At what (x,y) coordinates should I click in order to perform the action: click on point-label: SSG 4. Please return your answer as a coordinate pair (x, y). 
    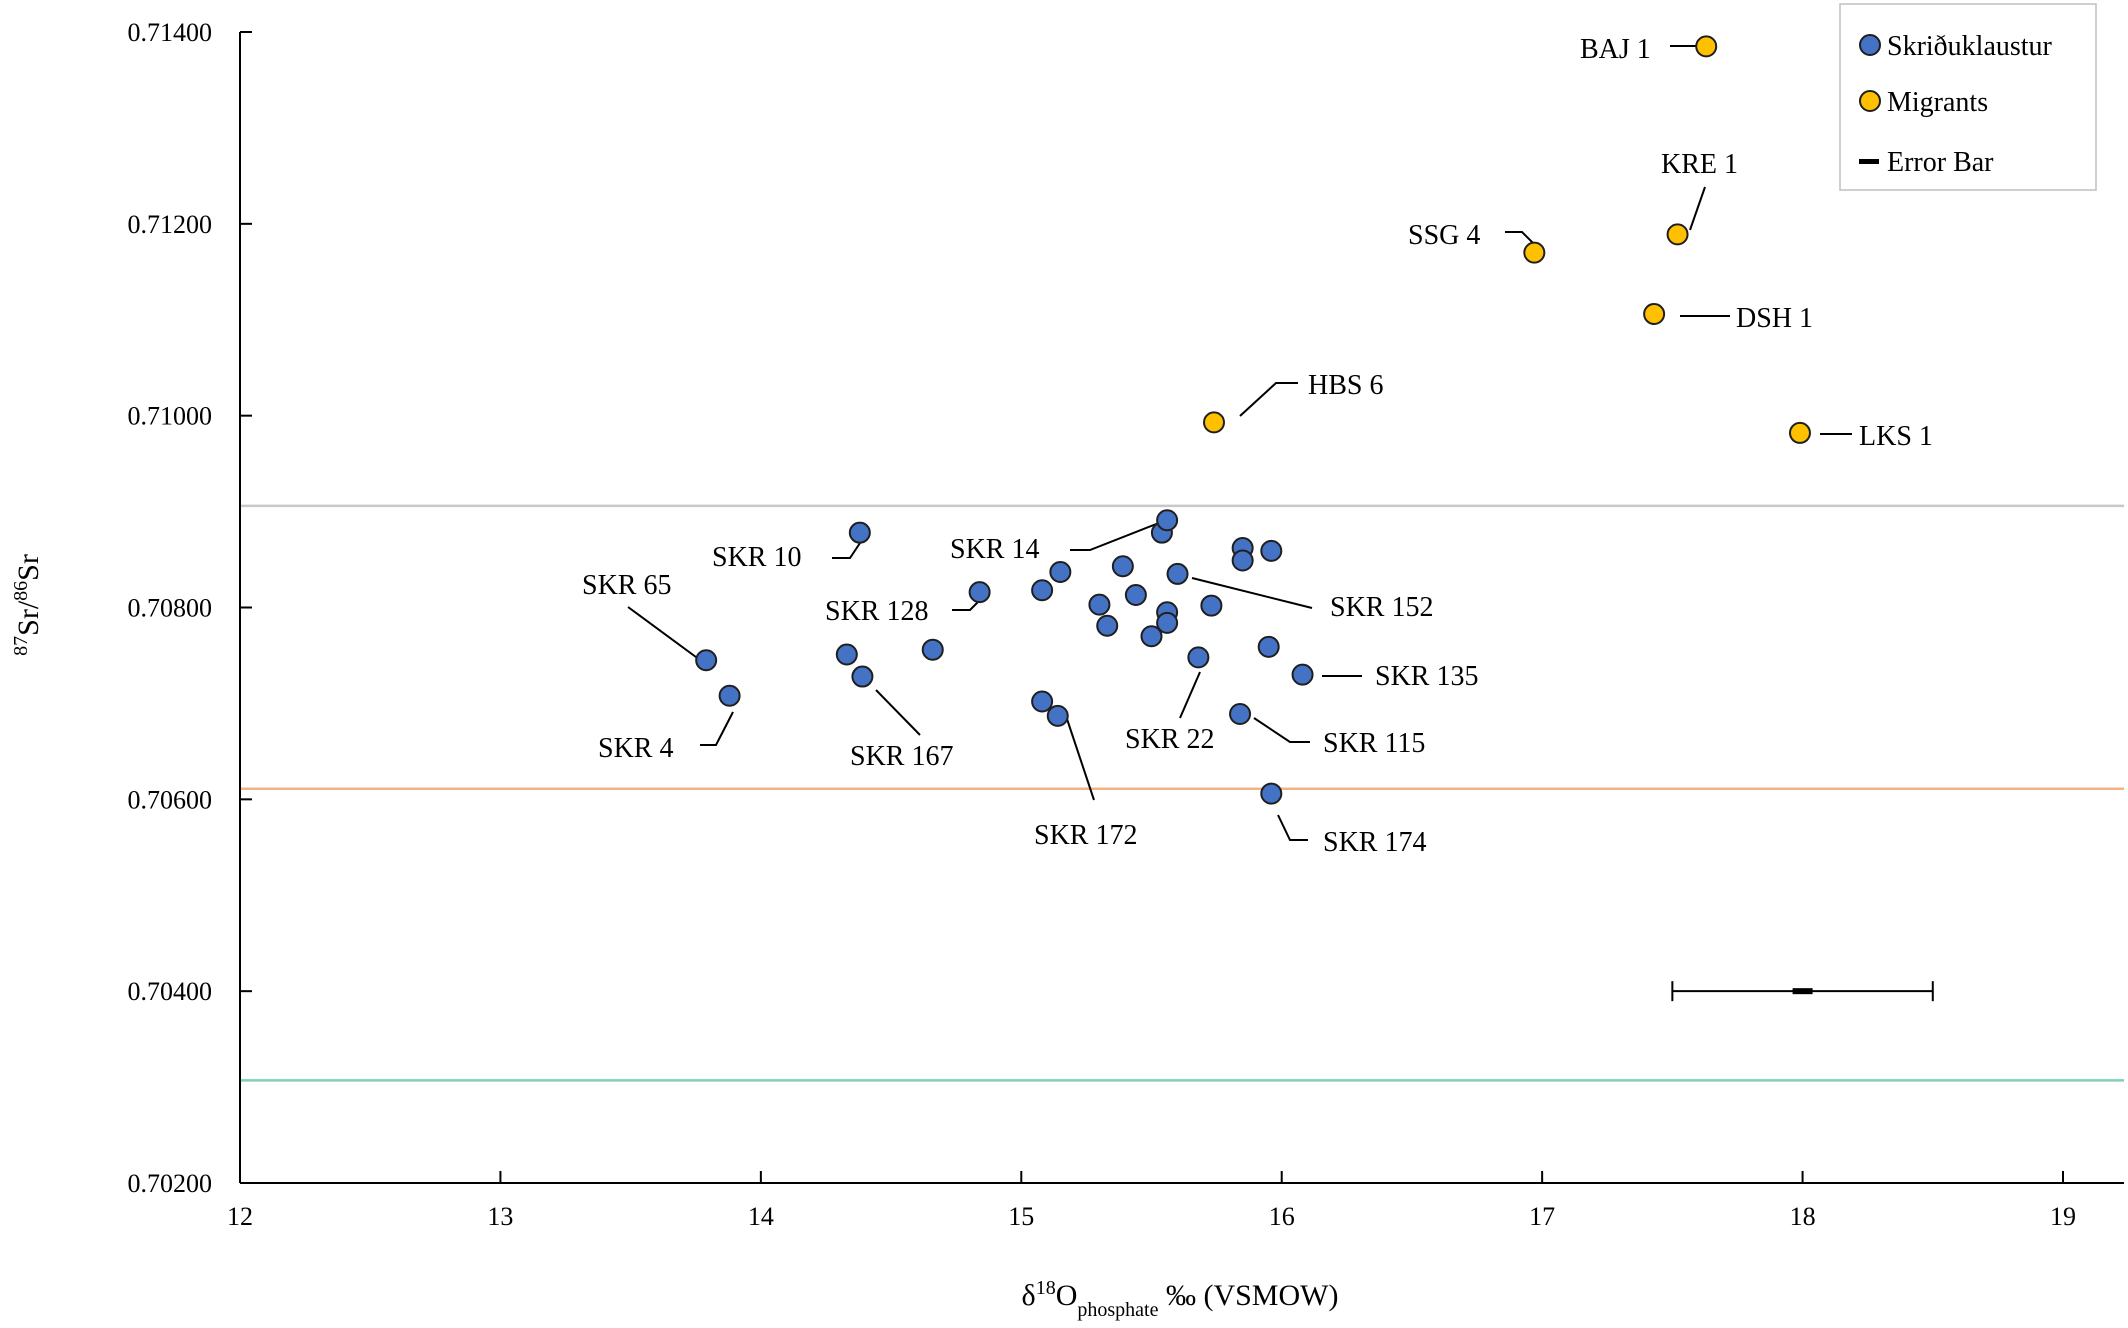
    Looking at the image, I should click on (1444, 235).